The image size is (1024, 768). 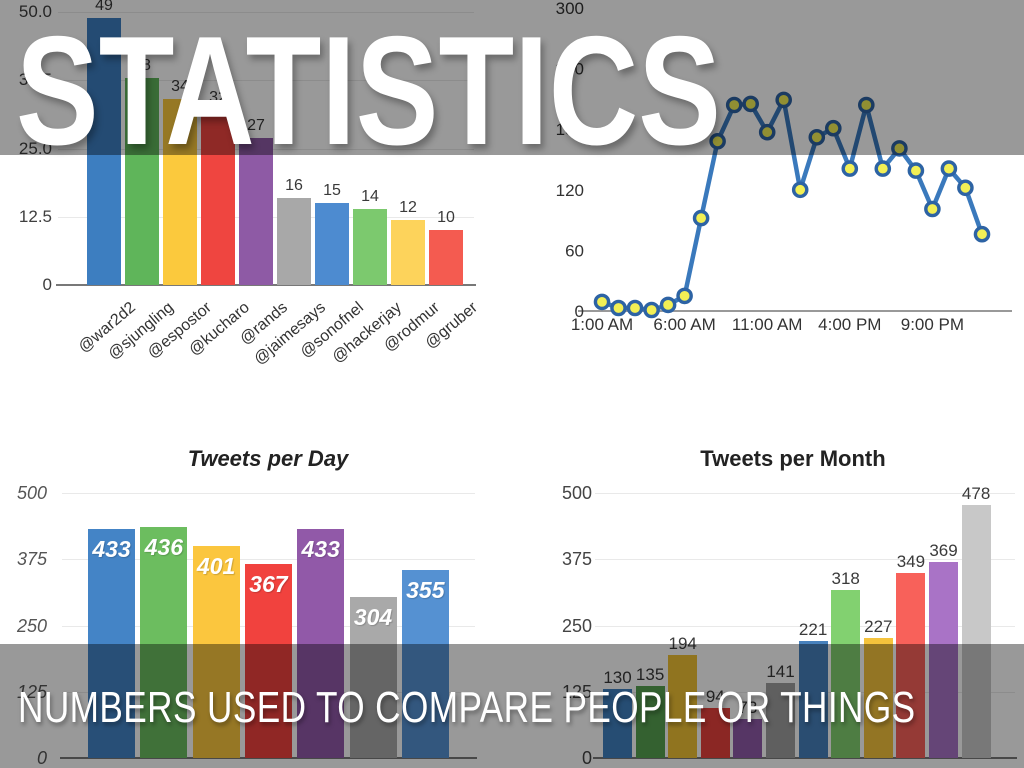 What do you see at coordinates (104, 7) in the screenshot?
I see `bar-value-label: 49` at bounding box center [104, 7].